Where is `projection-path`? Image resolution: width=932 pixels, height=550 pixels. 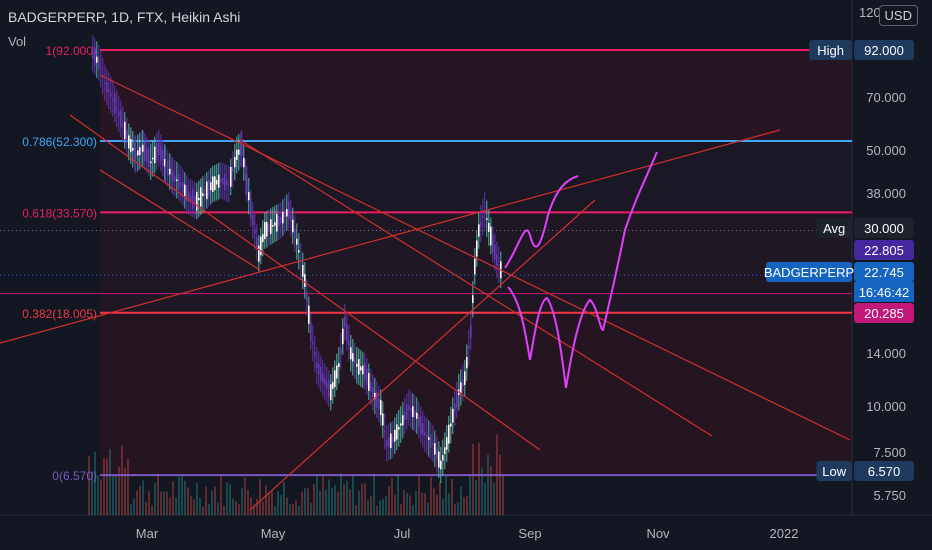 projection-path is located at coordinates (582, 270).